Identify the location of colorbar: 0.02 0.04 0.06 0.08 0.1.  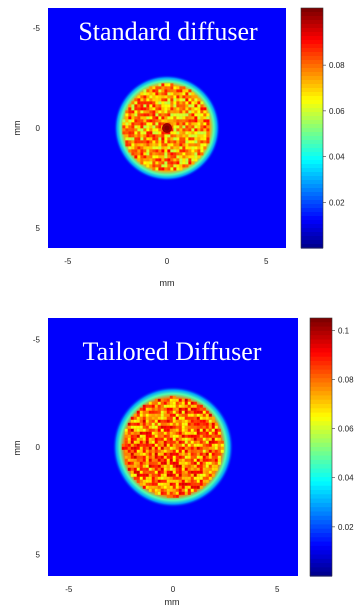
(331, 447).